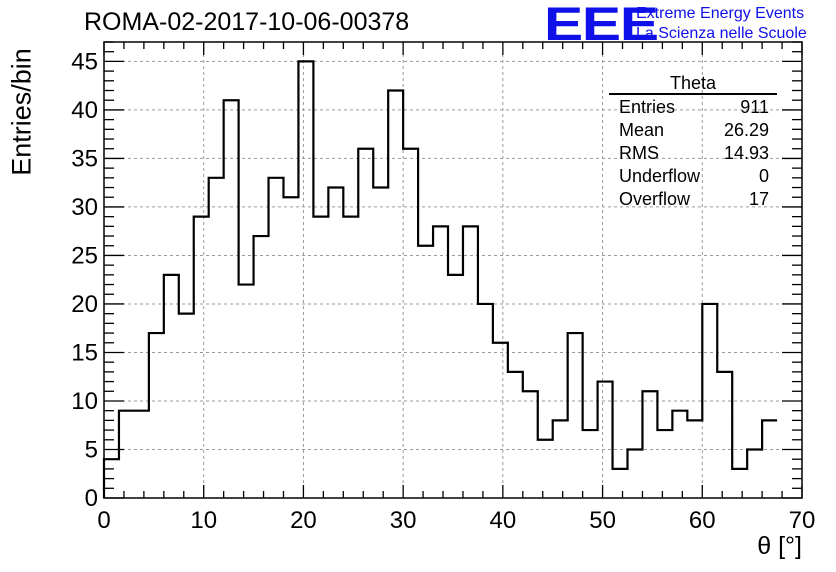  Describe the element at coordinates (642, 130) in the screenshot. I see `stats-label: Mean` at that location.